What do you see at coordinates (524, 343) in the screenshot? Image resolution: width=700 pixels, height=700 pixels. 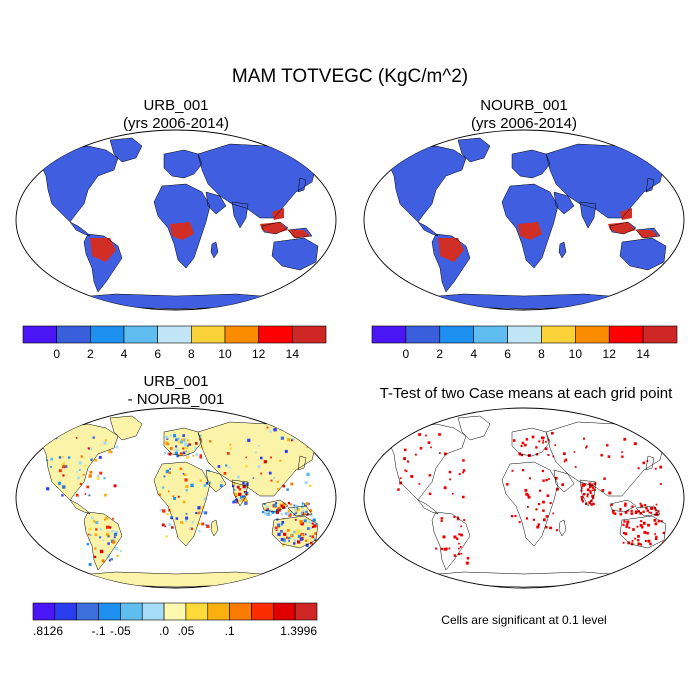 I see `colorbar-nourb: 0 2 4 6 8 10 12 14` at bounding box center [524, 343].